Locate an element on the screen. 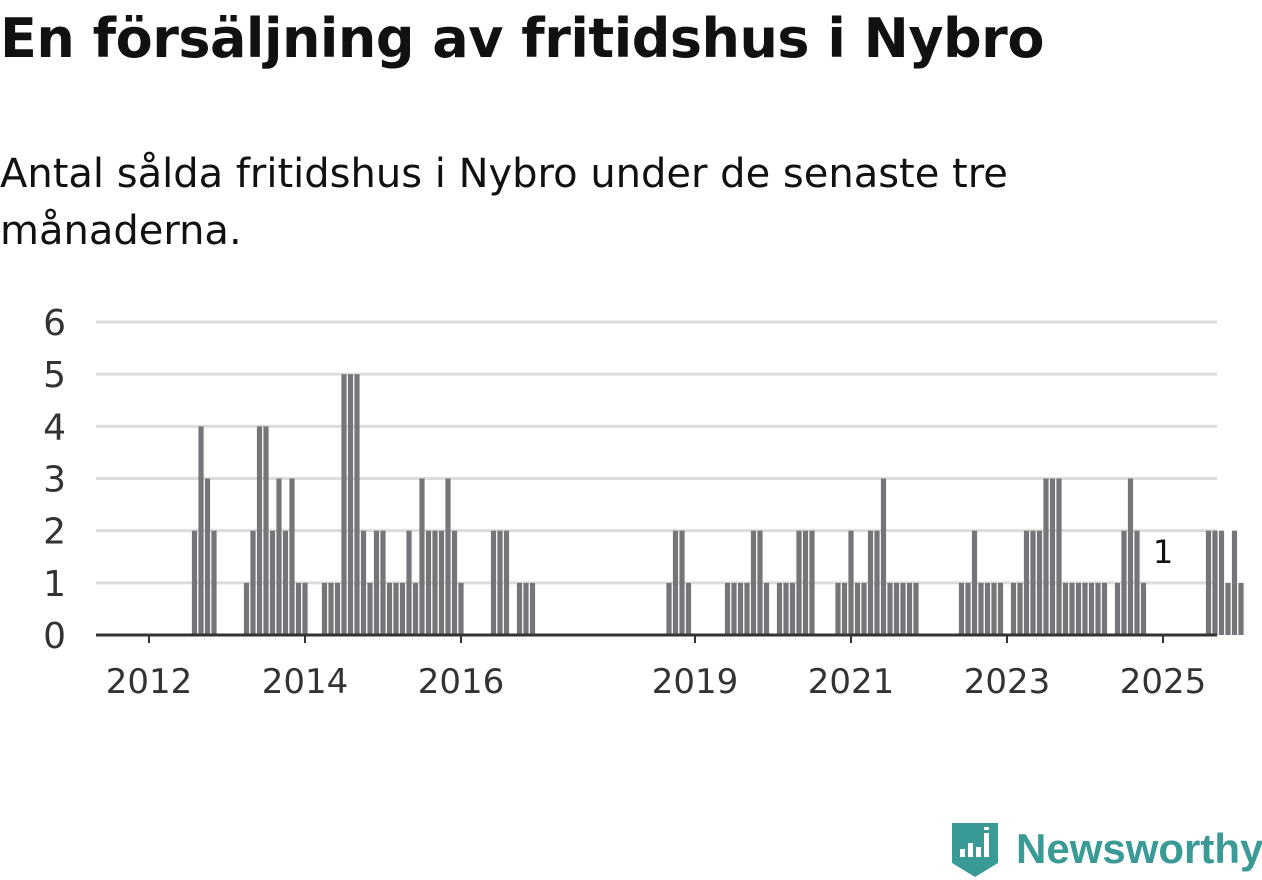 This screenshot has width=1262, height=880. y-tick-label: 4 is located at coordinates (54, 427).